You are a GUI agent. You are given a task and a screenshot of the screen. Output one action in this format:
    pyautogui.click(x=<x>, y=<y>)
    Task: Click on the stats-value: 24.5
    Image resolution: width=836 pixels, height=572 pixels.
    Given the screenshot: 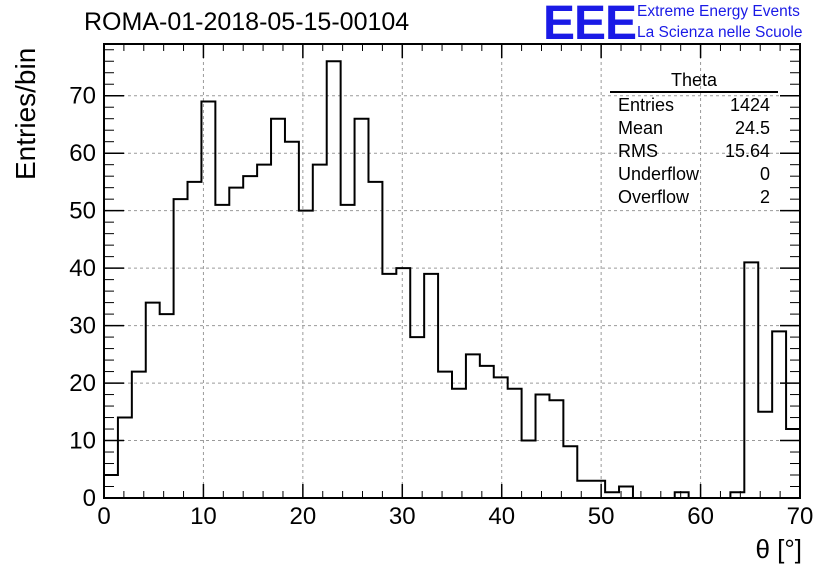 What is the action you would take?
    pyautogui.click(x=752, y=128)
    